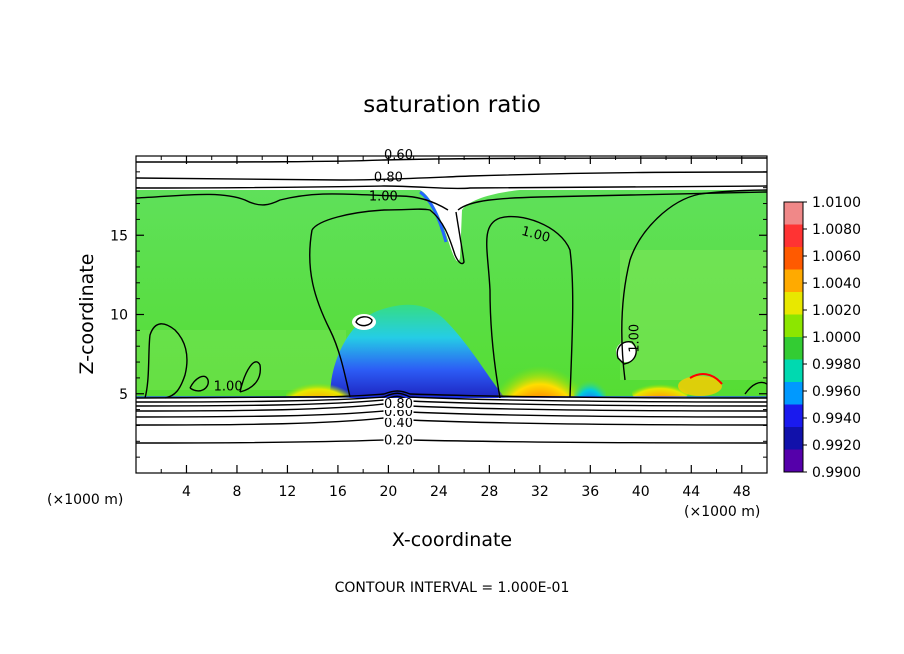 Image resolution: width=904 pixels, height=654 pixels. I want to click on colorbar, so click(793, 337).